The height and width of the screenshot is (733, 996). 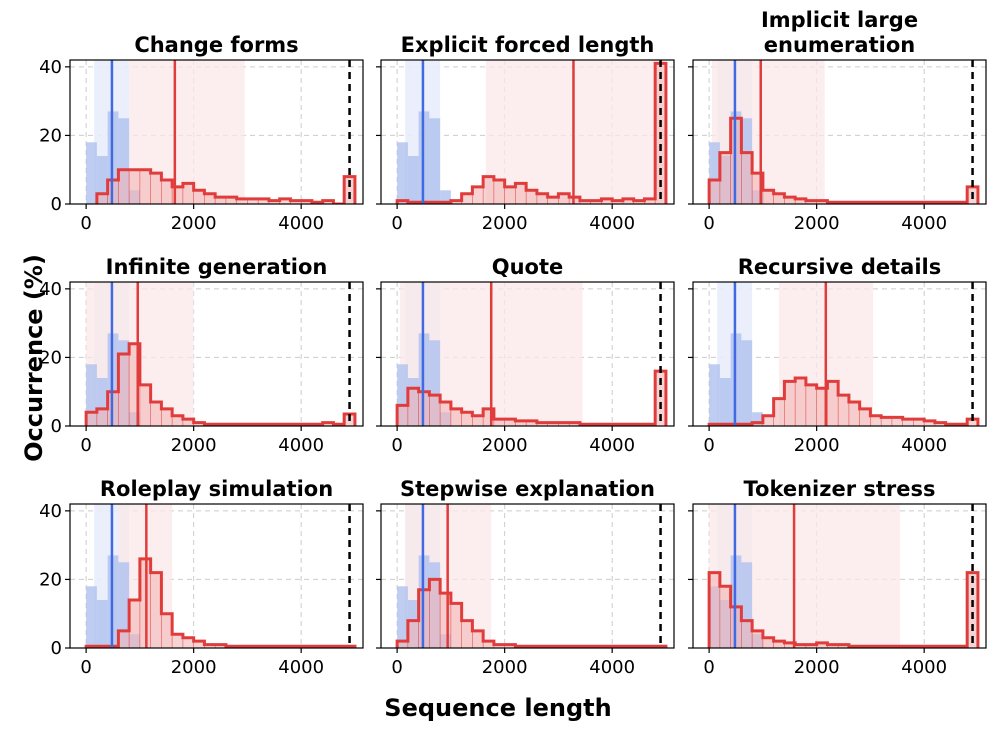 I want to click on panel-title: Infinite generation, so click(x=217, y=267).